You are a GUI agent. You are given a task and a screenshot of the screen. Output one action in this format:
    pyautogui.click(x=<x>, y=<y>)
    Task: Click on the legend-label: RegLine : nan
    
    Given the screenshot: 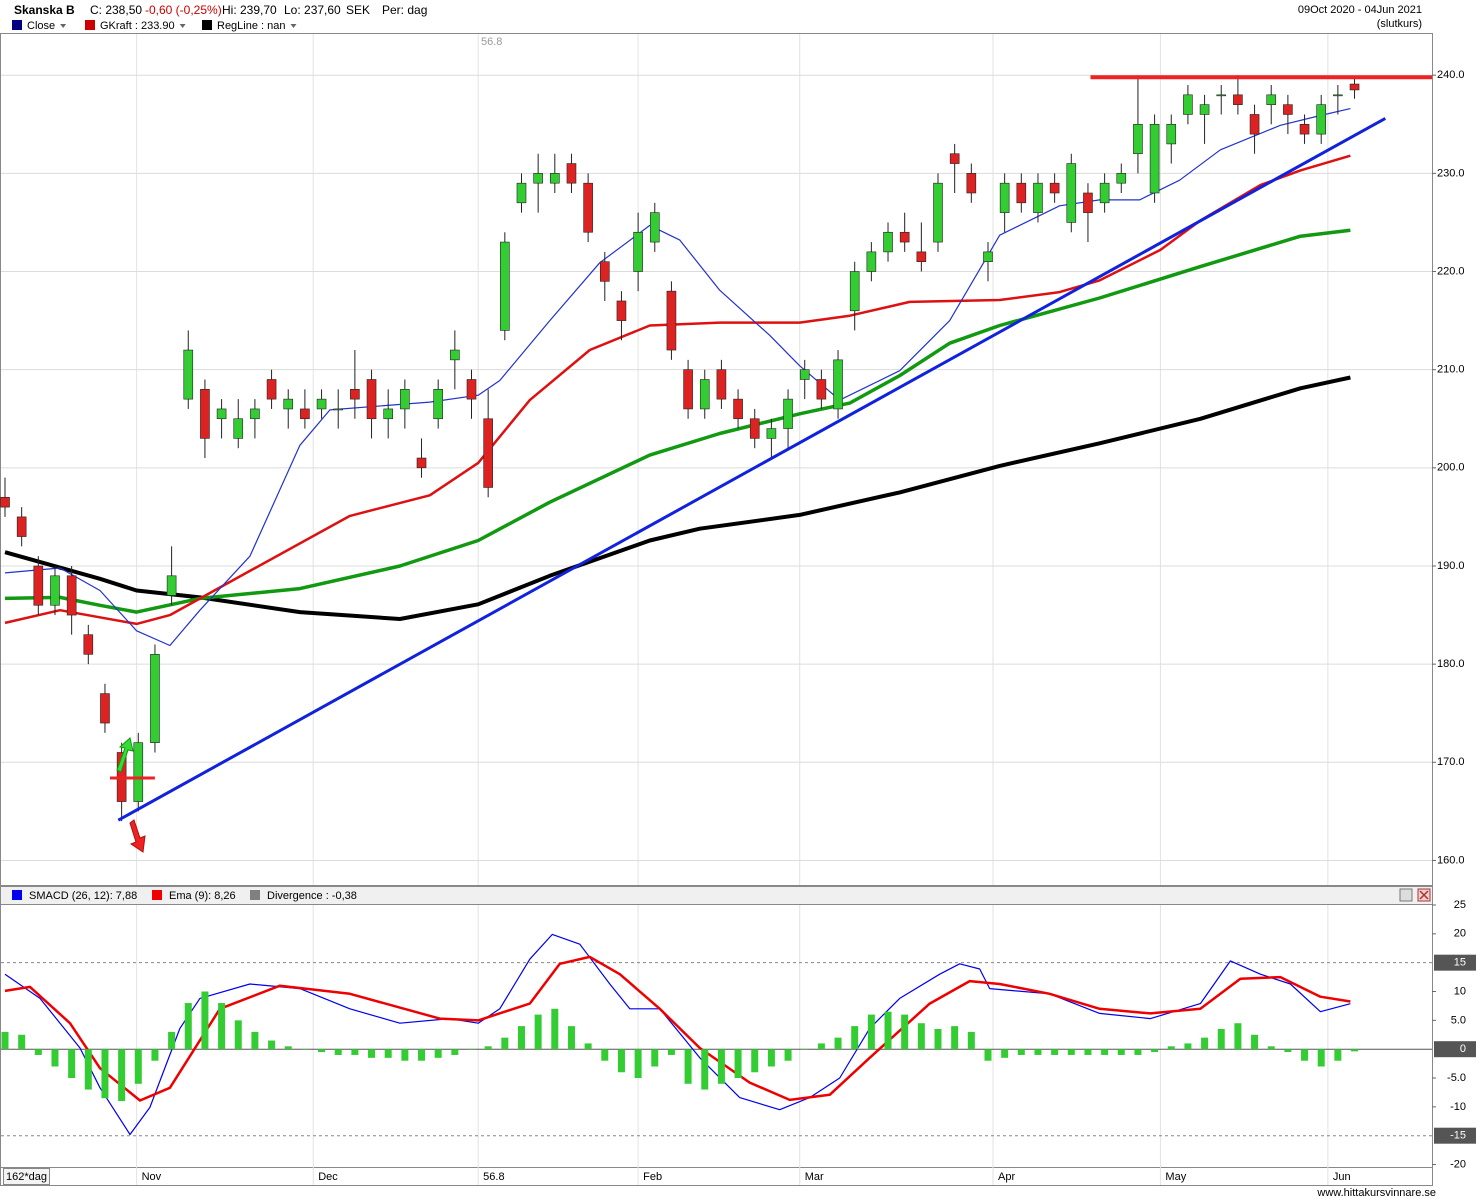 What is the action you would take?
    pyautogui.click(x=251, y=26)
    